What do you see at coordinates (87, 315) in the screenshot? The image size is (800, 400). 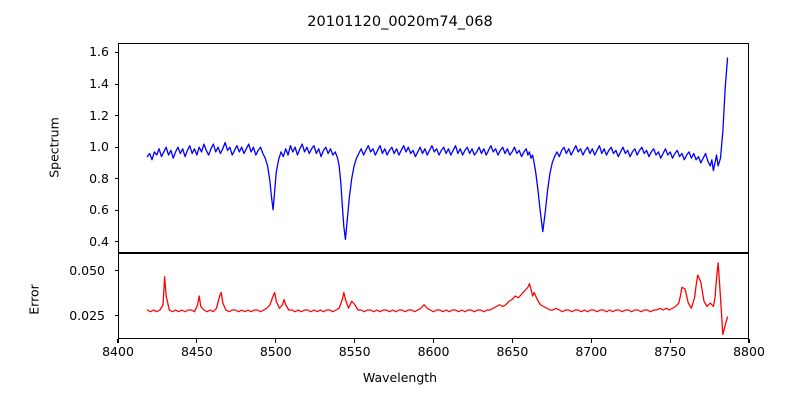 I see `y-tick-label: 0.025` at bounding box center [87, 315].